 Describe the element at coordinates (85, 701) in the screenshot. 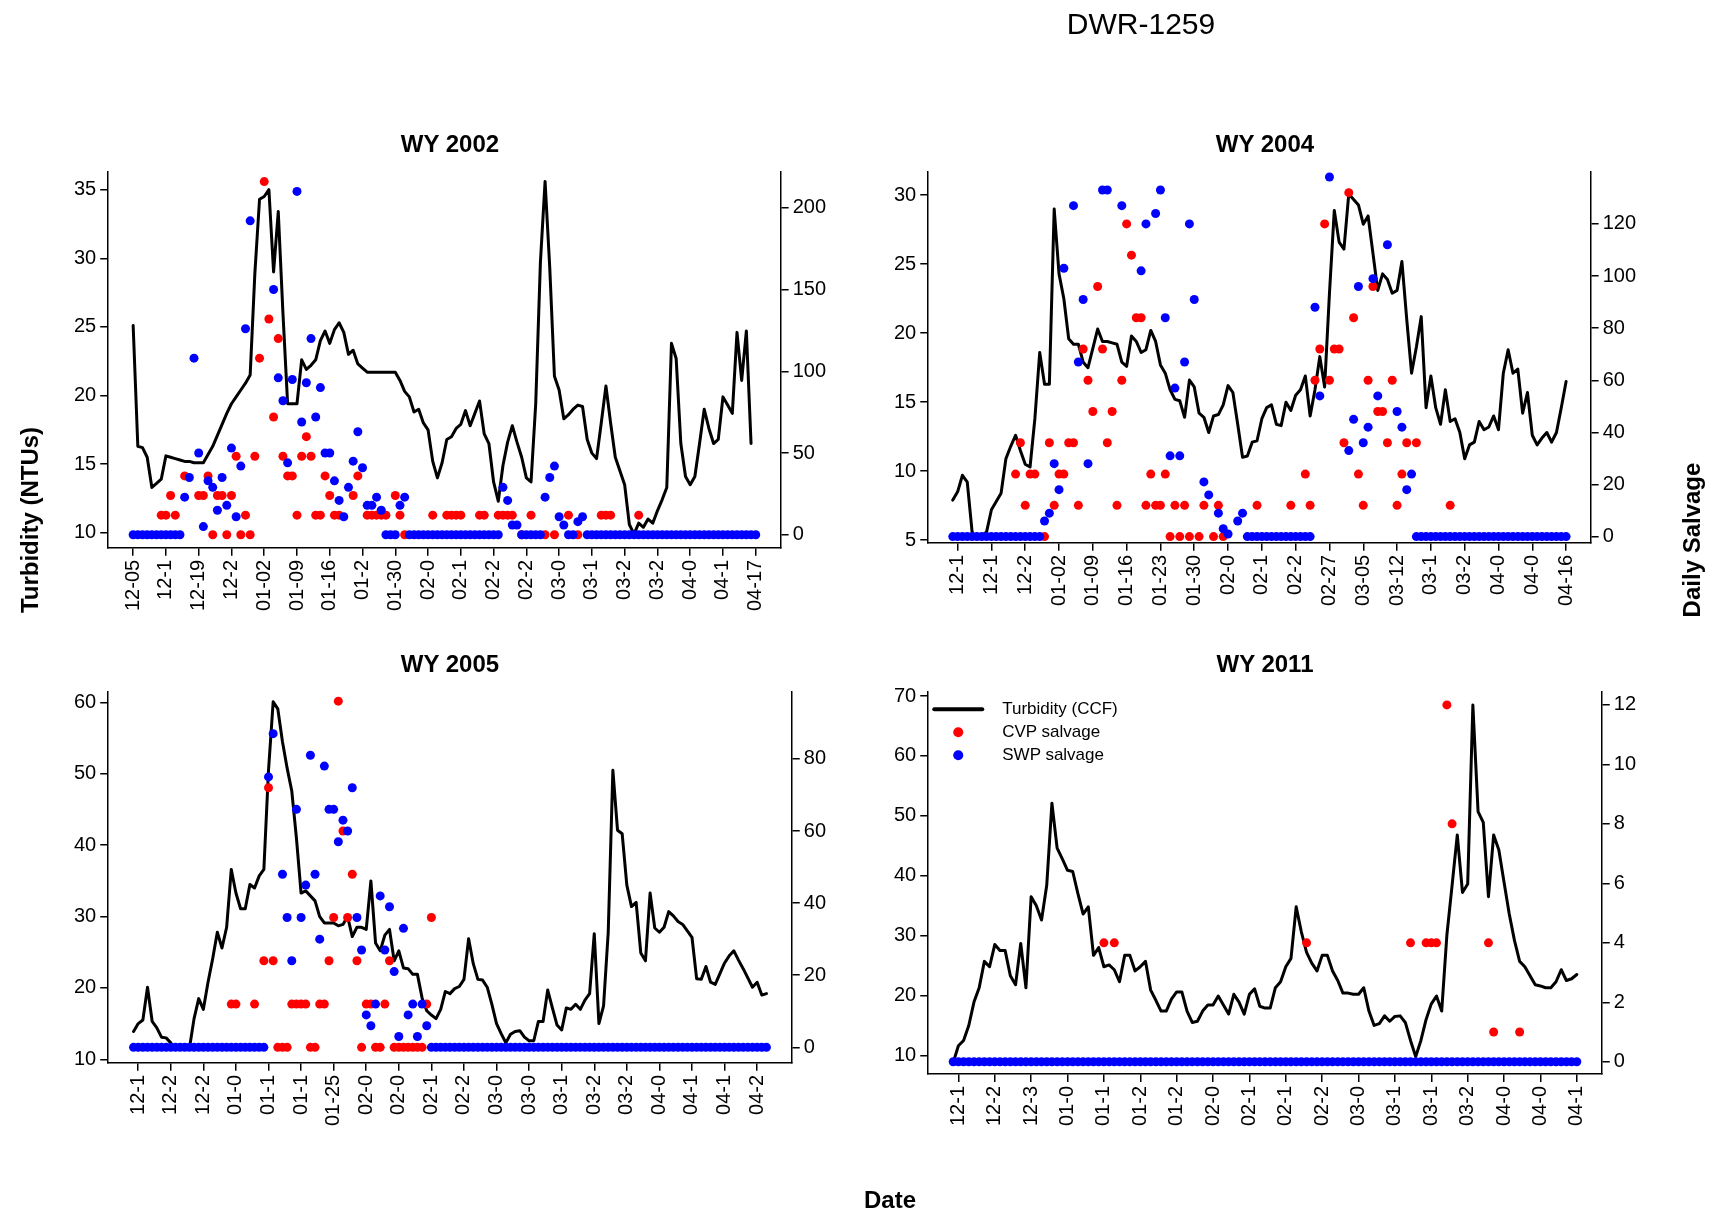

I see `y-tick-label: 60` at that location.